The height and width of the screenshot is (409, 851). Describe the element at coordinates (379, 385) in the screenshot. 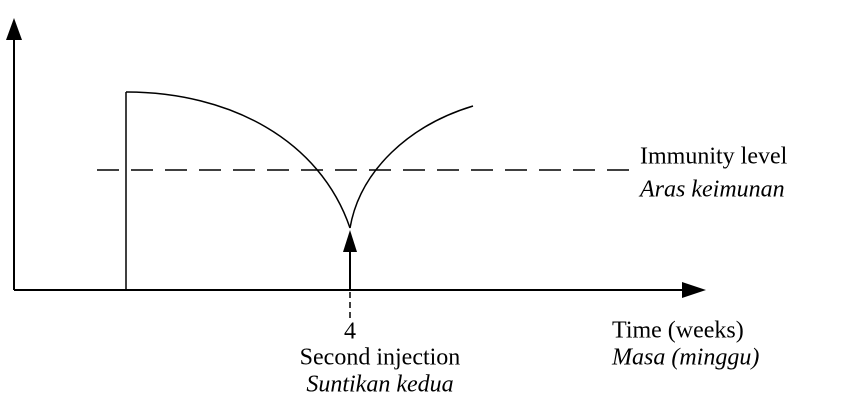

I see `second-injection-label-ms: Suntikan kedua` at that location.